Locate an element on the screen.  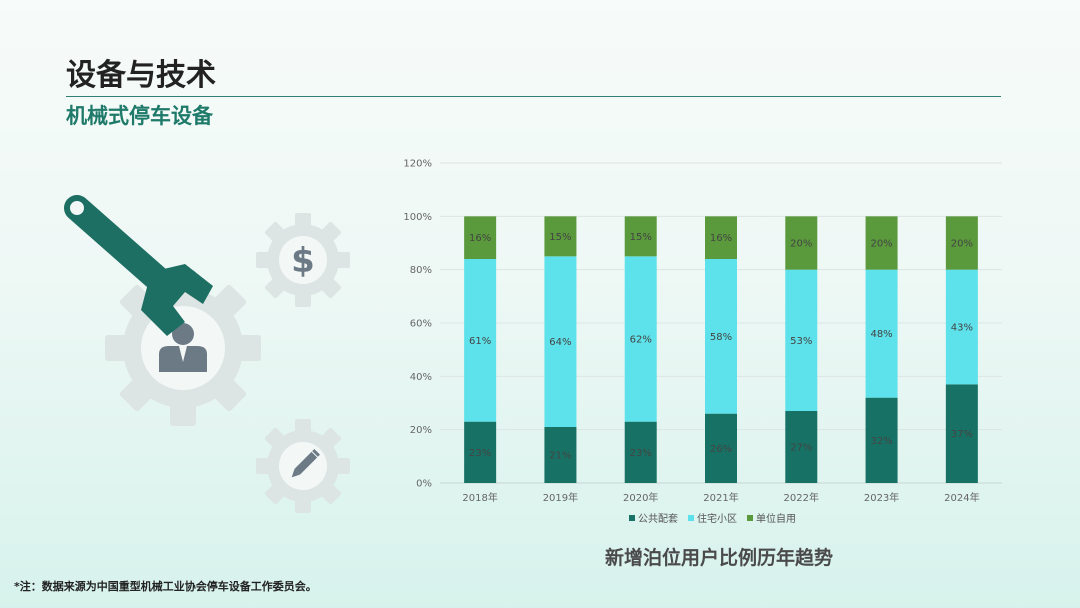
data-label: 62% is located at coordinates (641, 340).